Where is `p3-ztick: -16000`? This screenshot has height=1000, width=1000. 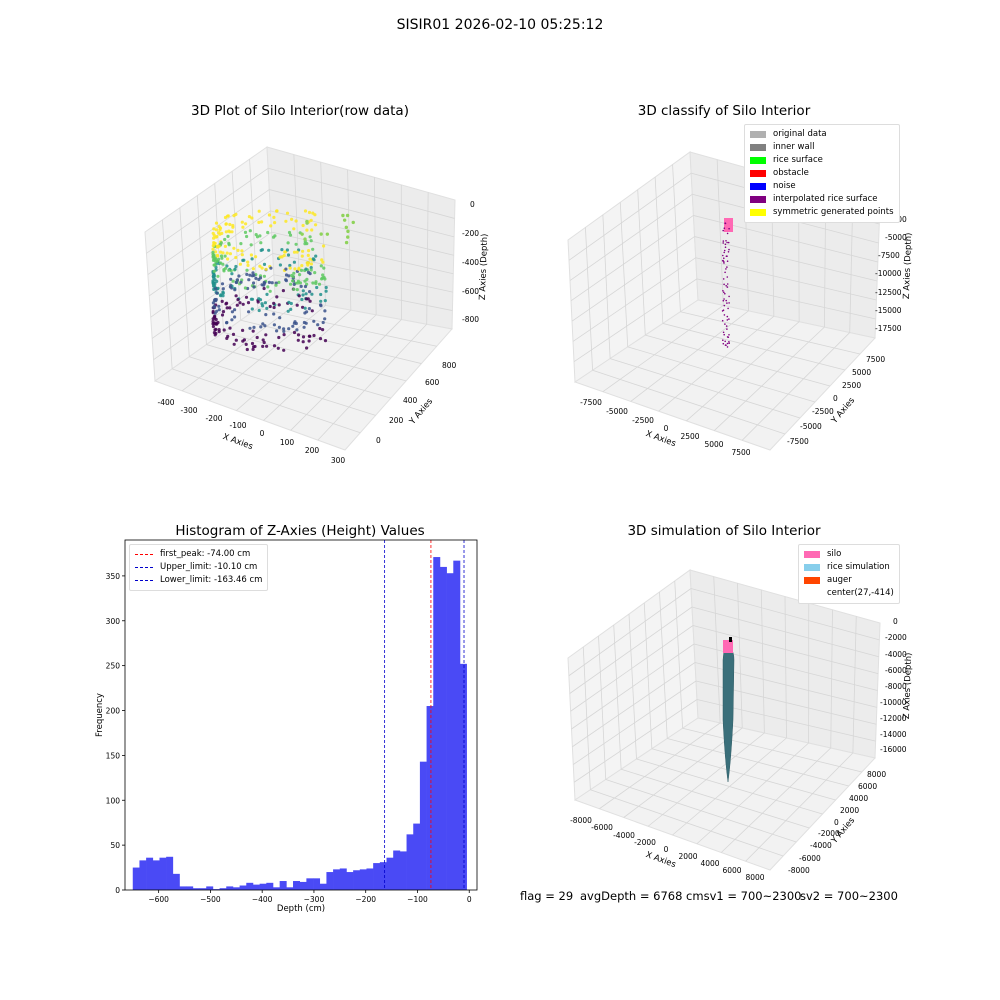
p3-ztick: -16000 is located at coordinates (893, 749).